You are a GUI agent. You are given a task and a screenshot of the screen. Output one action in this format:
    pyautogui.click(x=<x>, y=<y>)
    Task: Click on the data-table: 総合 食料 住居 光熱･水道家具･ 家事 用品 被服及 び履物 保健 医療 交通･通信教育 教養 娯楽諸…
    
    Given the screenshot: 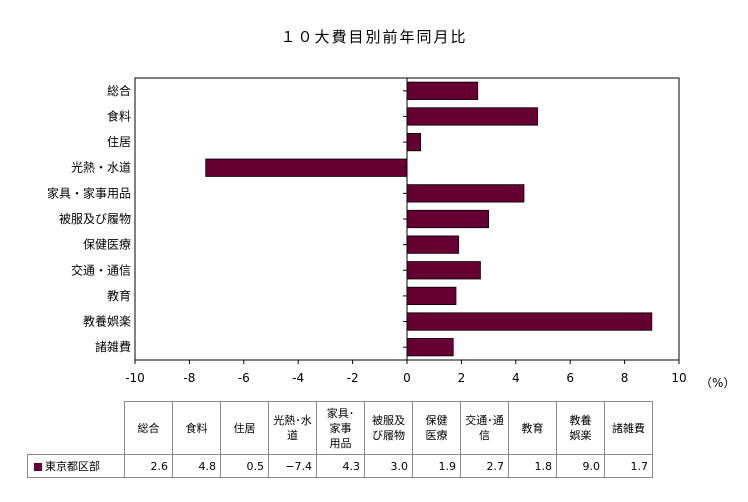 What is the action you would take?
    pyautogui.click(x=340, y=439)
    